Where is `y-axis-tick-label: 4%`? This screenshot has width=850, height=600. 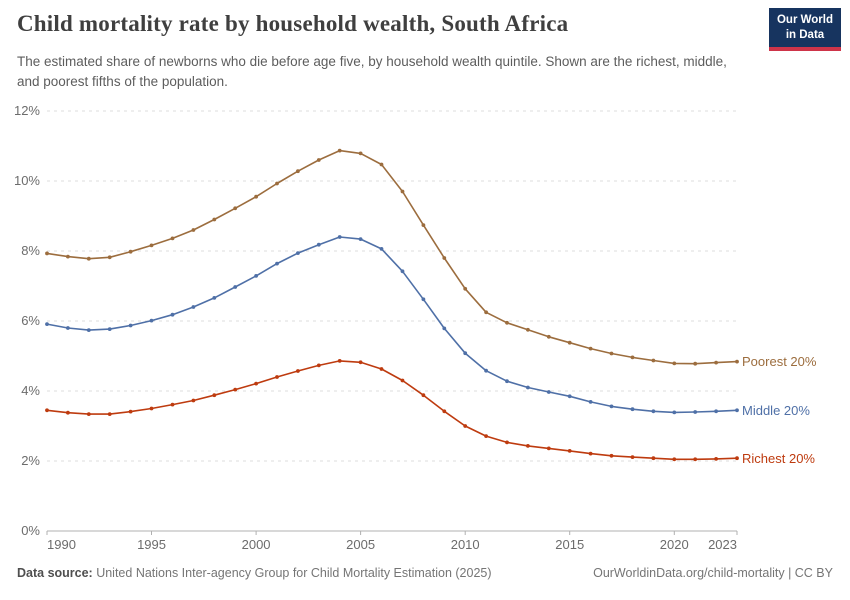
y-axis-tick-label: 4% is located at coordinates (30, 390).